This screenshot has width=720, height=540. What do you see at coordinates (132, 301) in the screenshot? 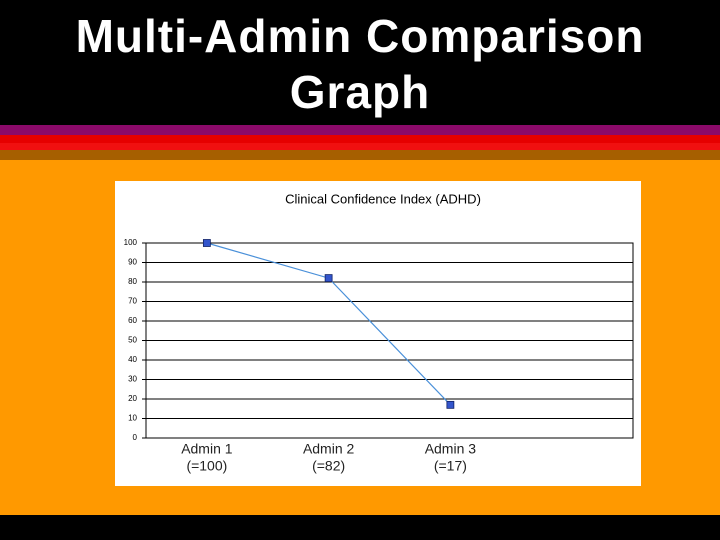
I see `y-tick-label: 70` at bounding box center [132, 301].